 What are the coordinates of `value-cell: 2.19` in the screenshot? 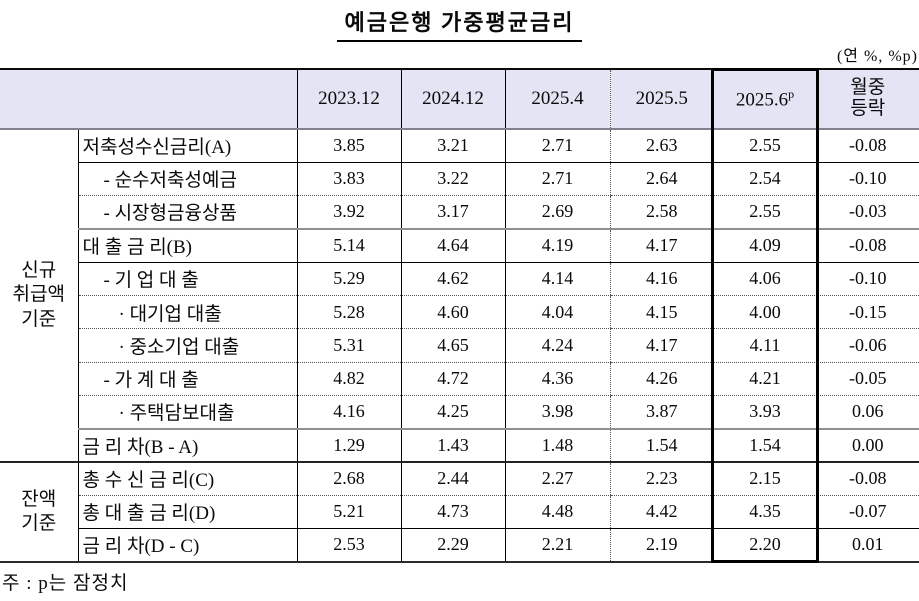 It's located at (661, 545).